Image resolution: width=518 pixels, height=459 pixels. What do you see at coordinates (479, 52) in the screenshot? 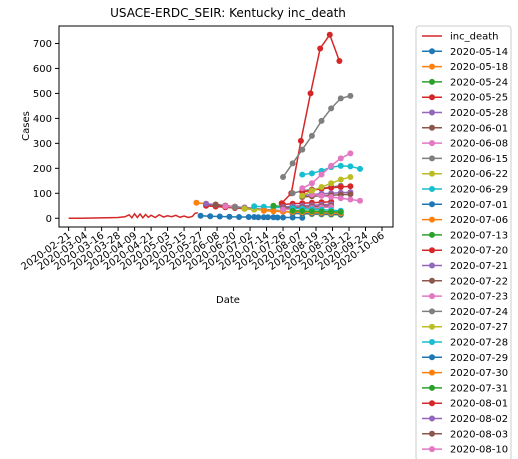
I see `legend-label: 2020-05-14` at bounding box center [479, 52].